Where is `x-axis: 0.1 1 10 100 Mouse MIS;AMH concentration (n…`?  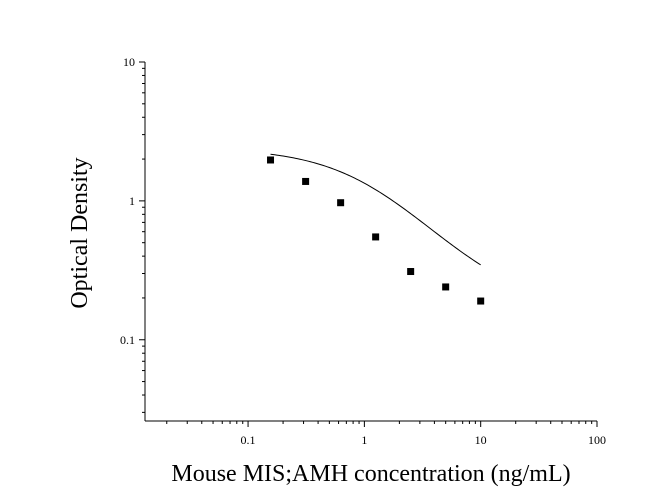 x-axis: 0.1 1 10 100 Mouse MIS;AMH concentration (n… is located at coordinates (375, 453).